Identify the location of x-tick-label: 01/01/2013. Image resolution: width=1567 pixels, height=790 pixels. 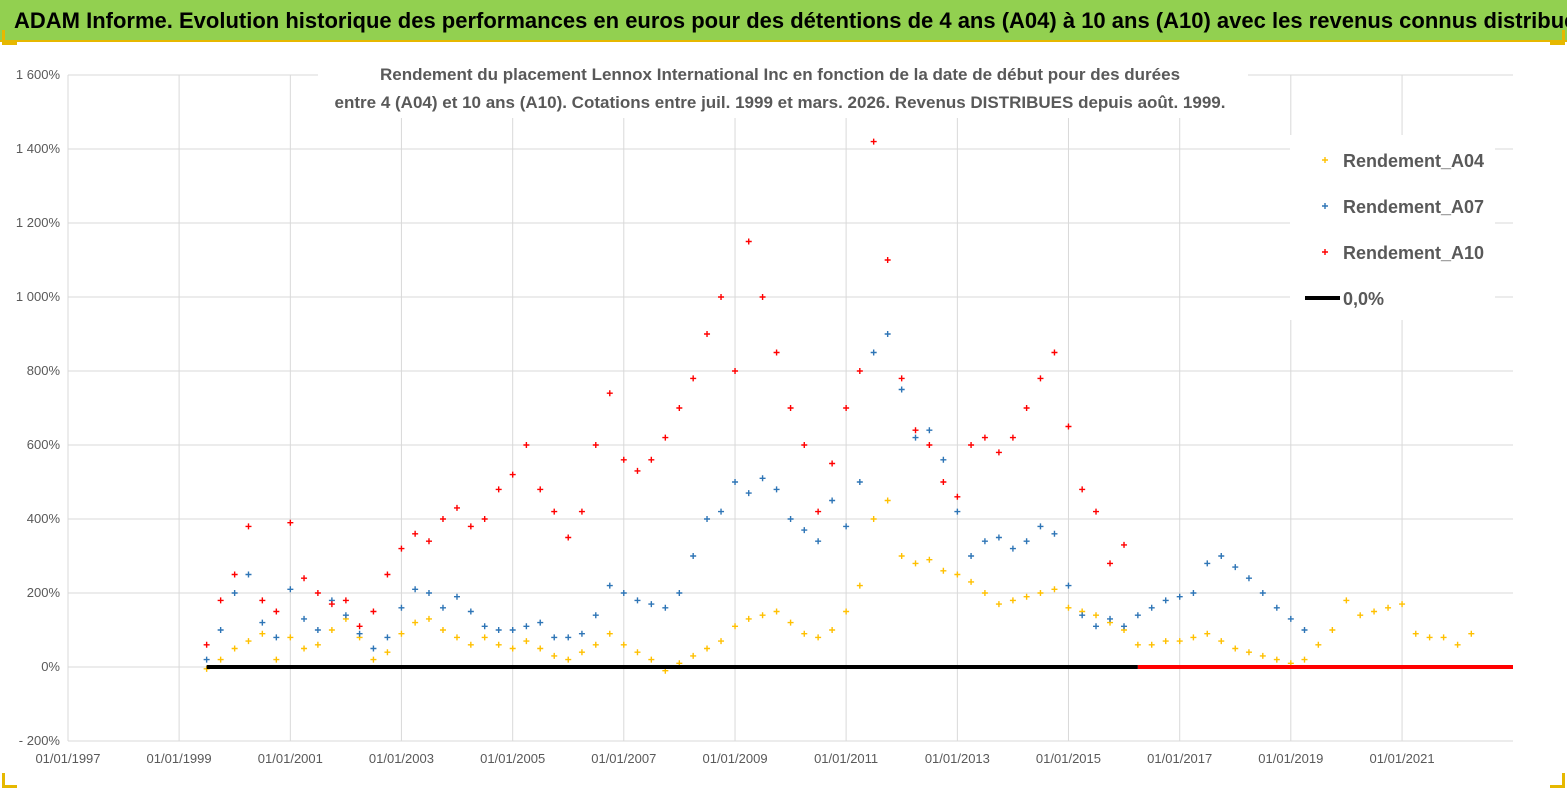
(957, 758).